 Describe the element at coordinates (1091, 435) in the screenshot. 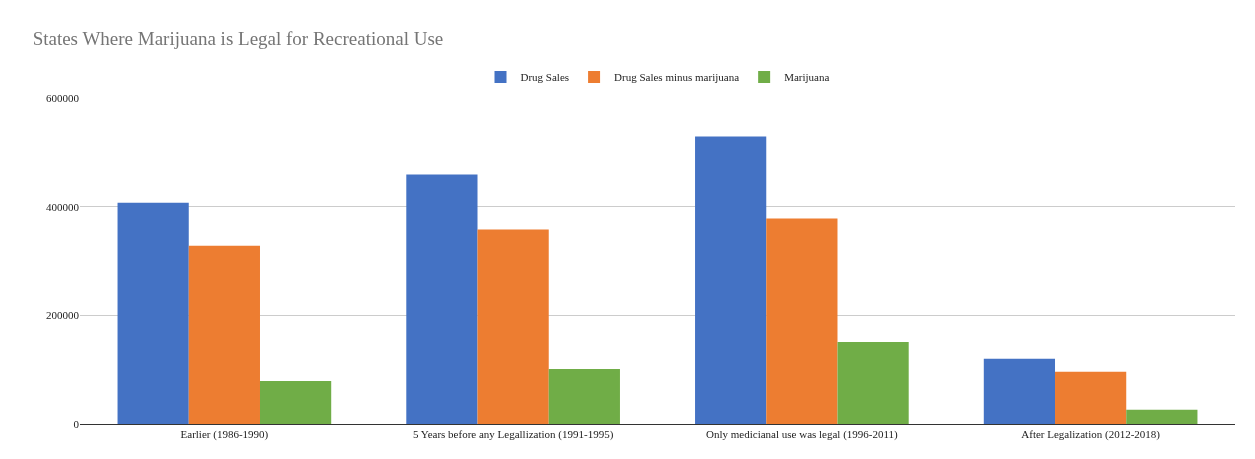

I see `x-tick-label: After Legalization (2012-2018)` at that location.